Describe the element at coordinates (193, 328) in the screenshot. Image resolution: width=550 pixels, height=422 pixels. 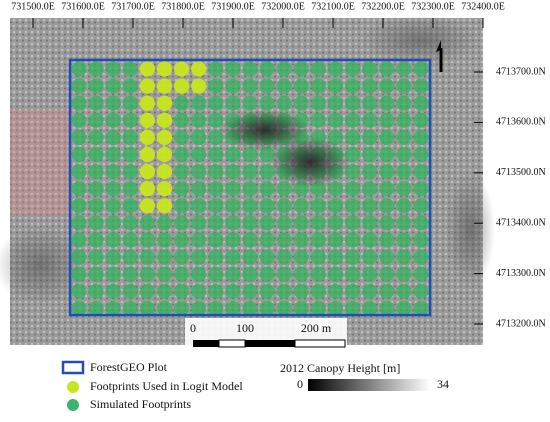
I see `scale-label: 0` at that location.